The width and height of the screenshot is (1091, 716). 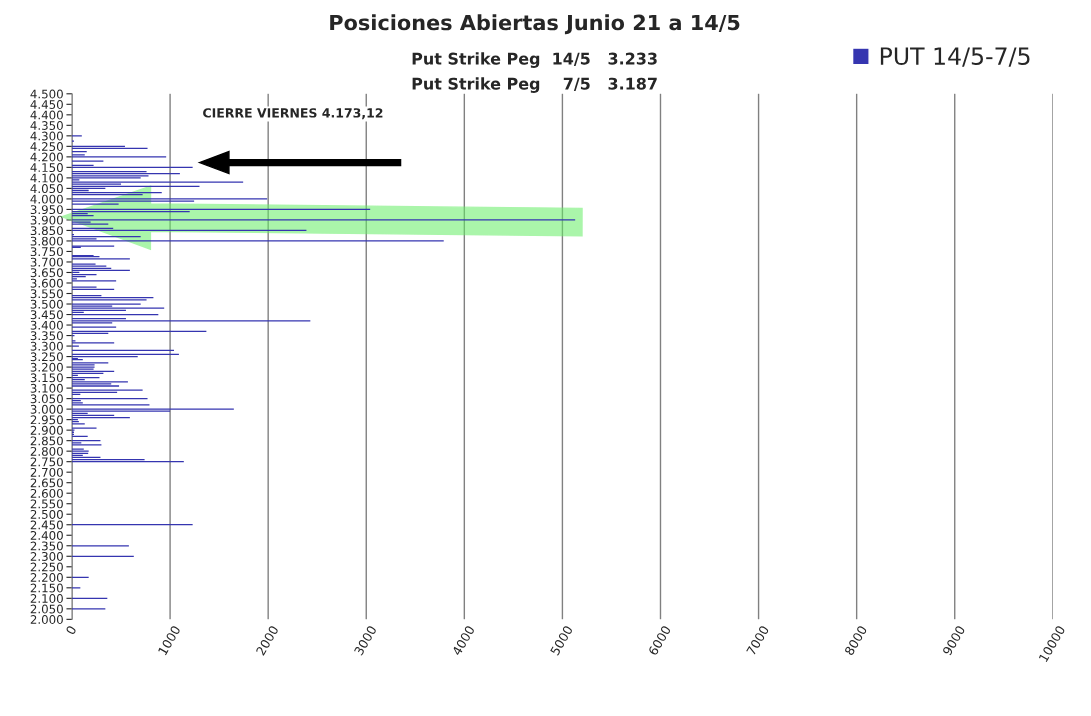 What do you see at coordinates (46, 157) in the screenshot?
I see `y-tick-label: 4.200` at bounding box center [46, 157].